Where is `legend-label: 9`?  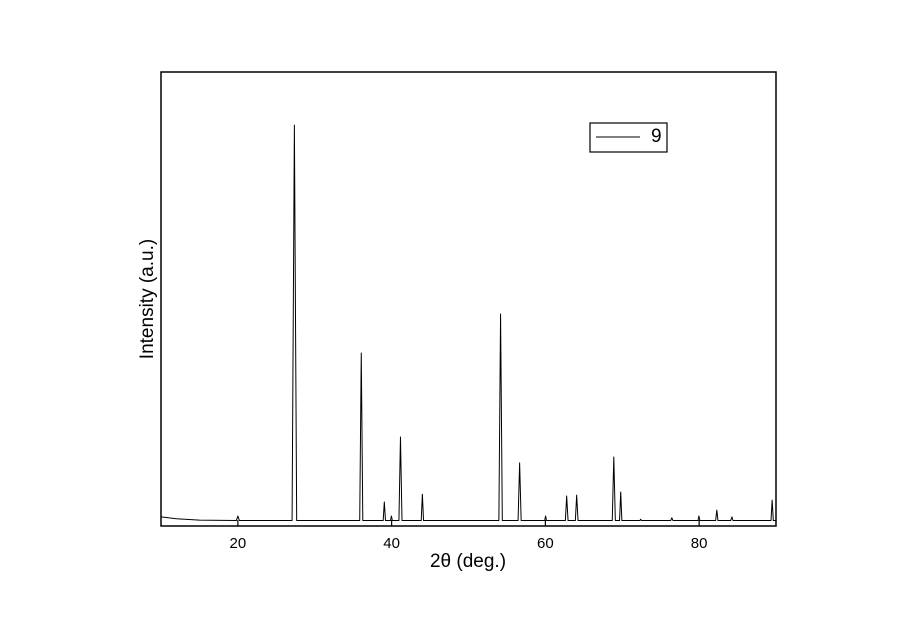 legend-label: 9 is located at coordinates (656, 136).